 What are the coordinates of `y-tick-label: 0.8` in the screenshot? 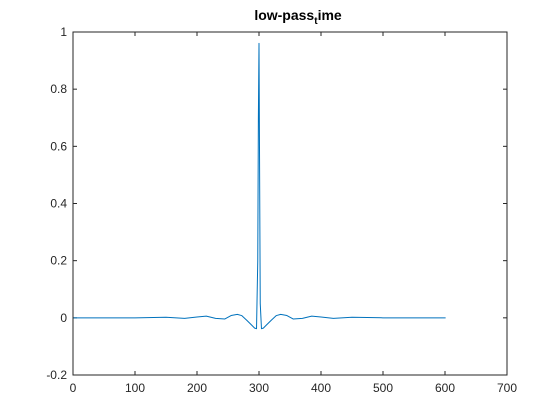 It's located at (58, 89).